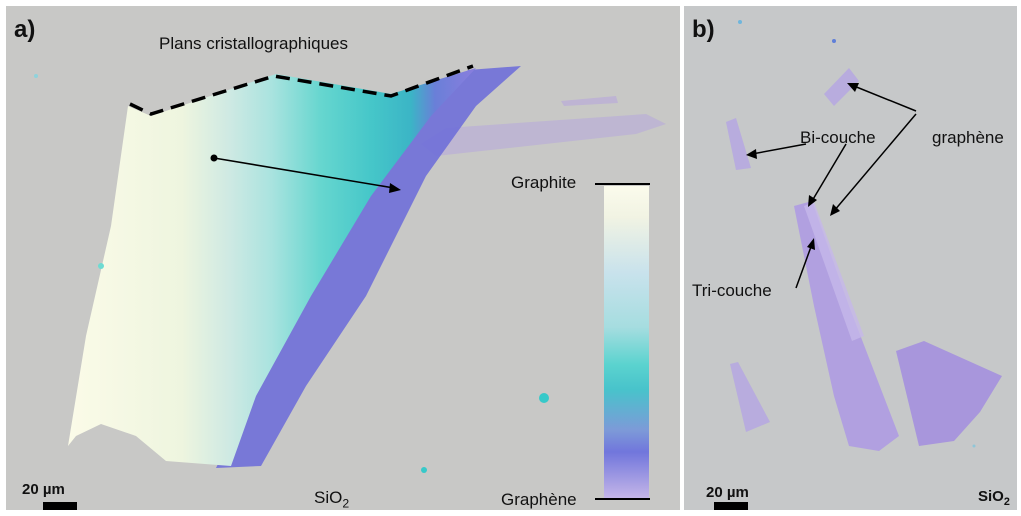 The width and height of the screenshot is (1021, 516). What do you see at coordinates (731, 506) in the screenshot?
I see `panel-b-scale-bar` at bounding box center [731, 506].